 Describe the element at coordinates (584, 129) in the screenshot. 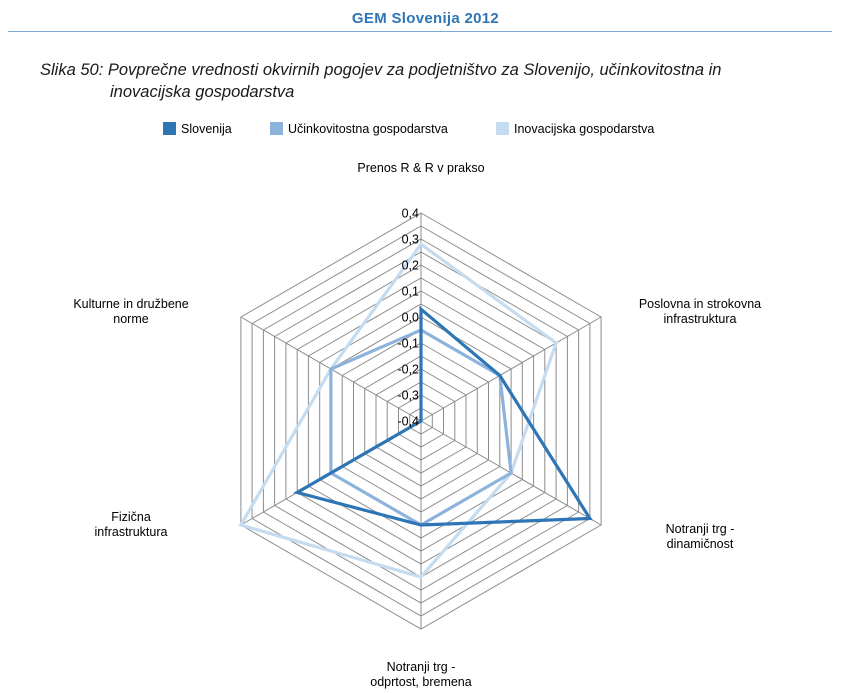

I see `legend-label: Inovacijska gospodarstva` at that location.